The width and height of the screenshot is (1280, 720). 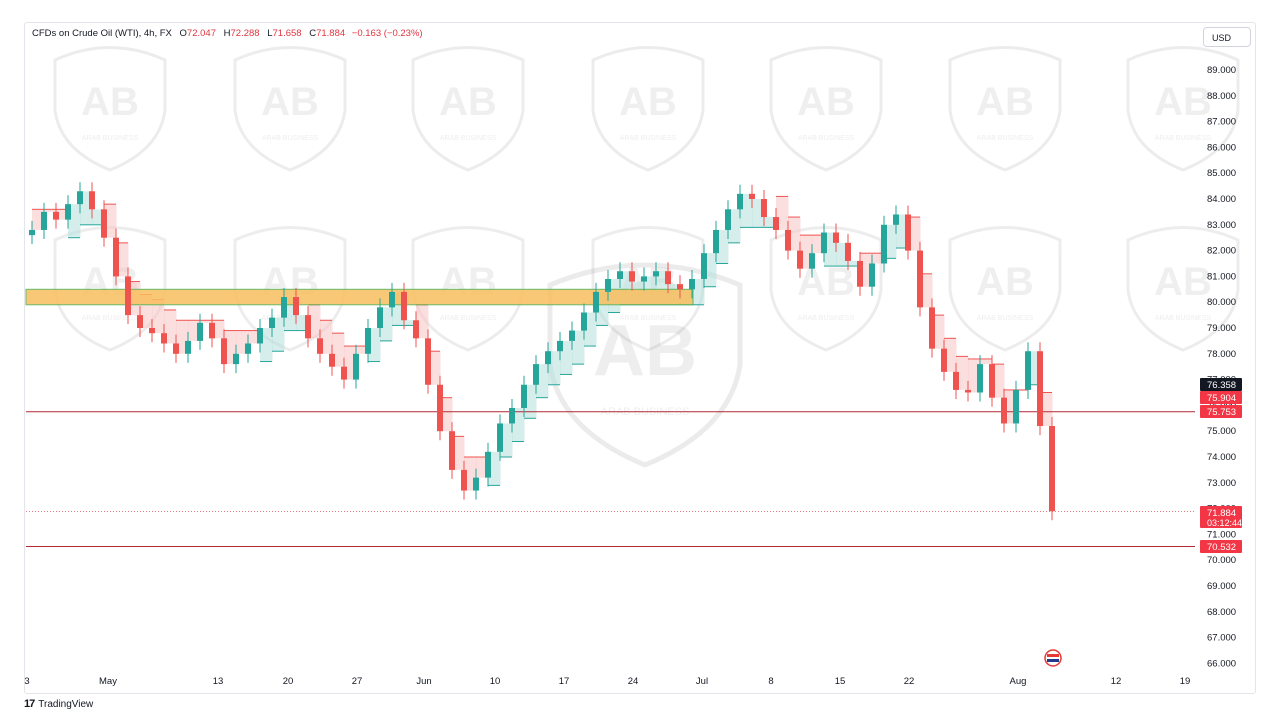 I want to click on price-tag-label: 75.904, so click(x=1221, y=398).